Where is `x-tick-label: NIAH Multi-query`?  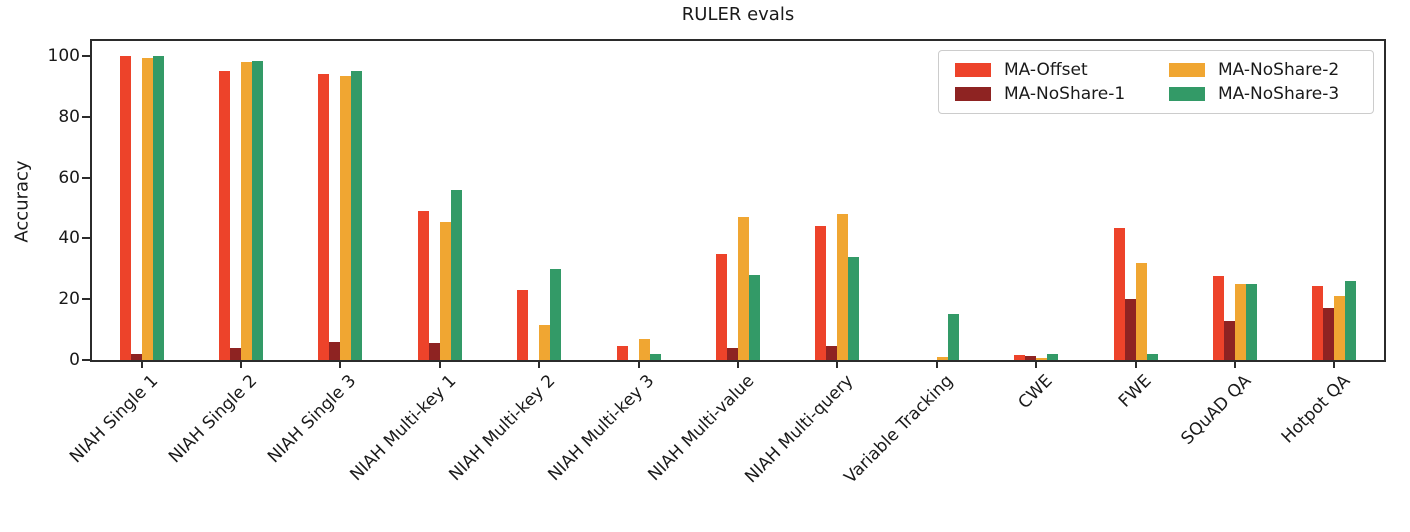 x-tick-label: NIAH Multi-query is located at coordinates (799, 429).